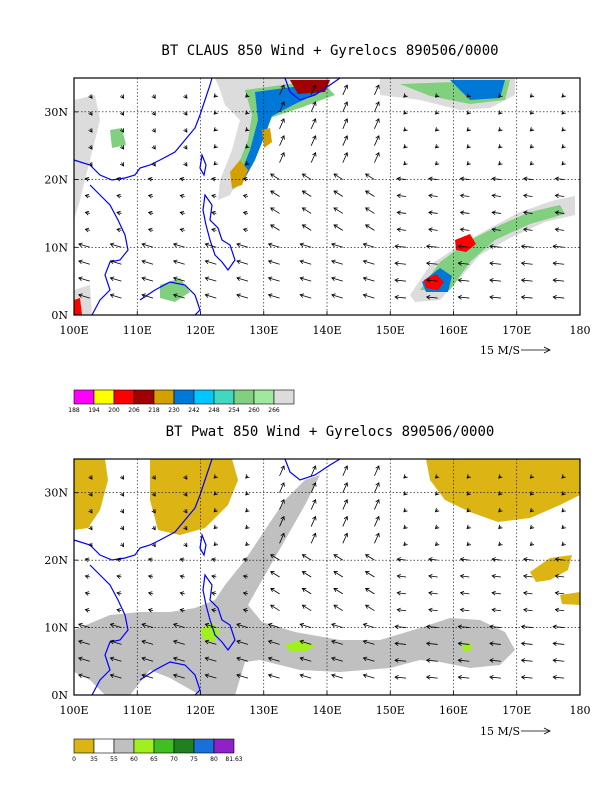 The width and height of the screenshot is (612, 792). I want to click on chart-2-vector-scale-arrowhead, so click(547, 731).